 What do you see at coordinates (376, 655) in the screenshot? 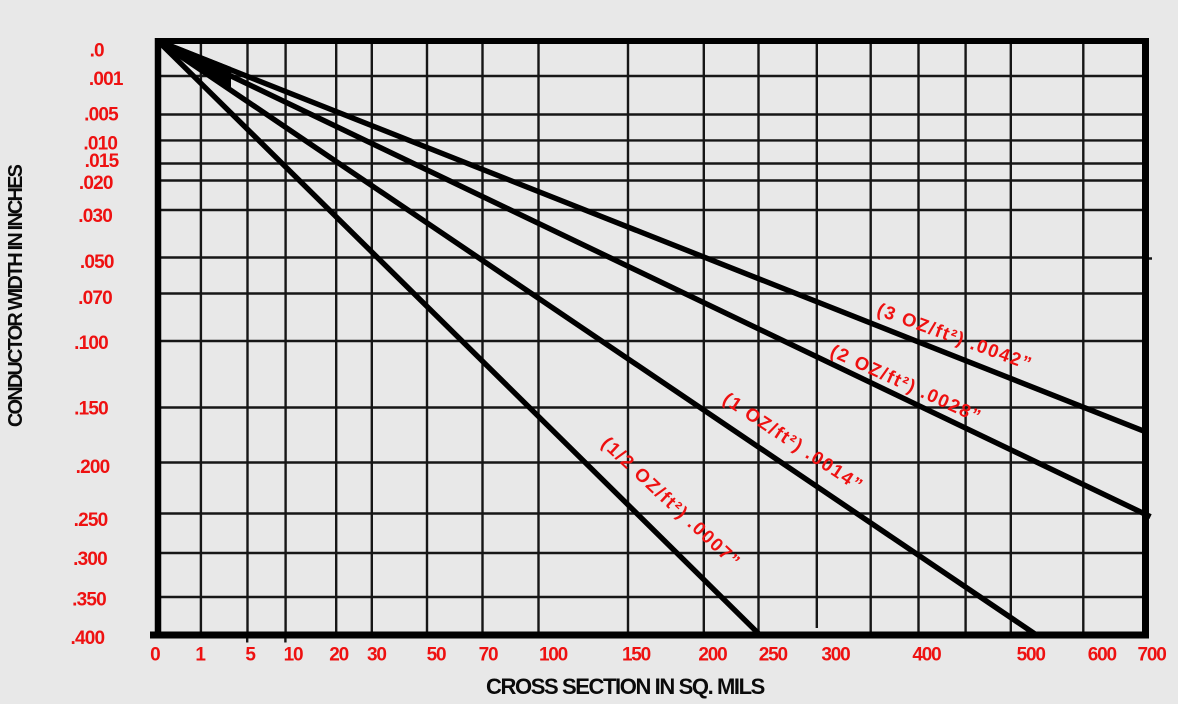
I see `svg-text: 30` at bounding box center [376, 655].